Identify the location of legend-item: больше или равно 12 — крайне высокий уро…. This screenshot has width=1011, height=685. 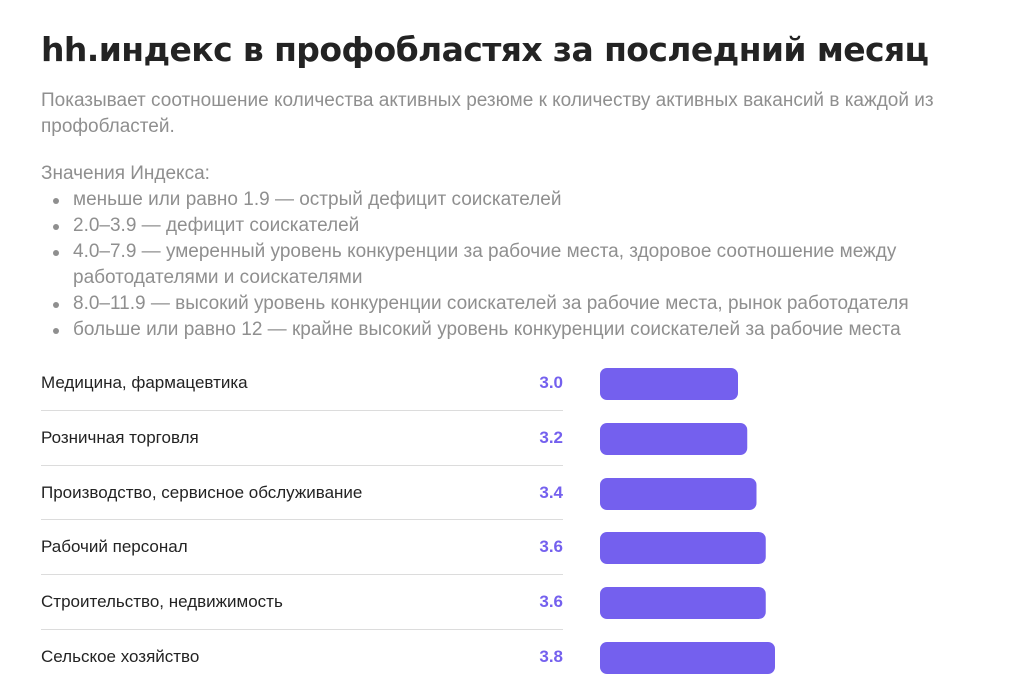
(506, 330).